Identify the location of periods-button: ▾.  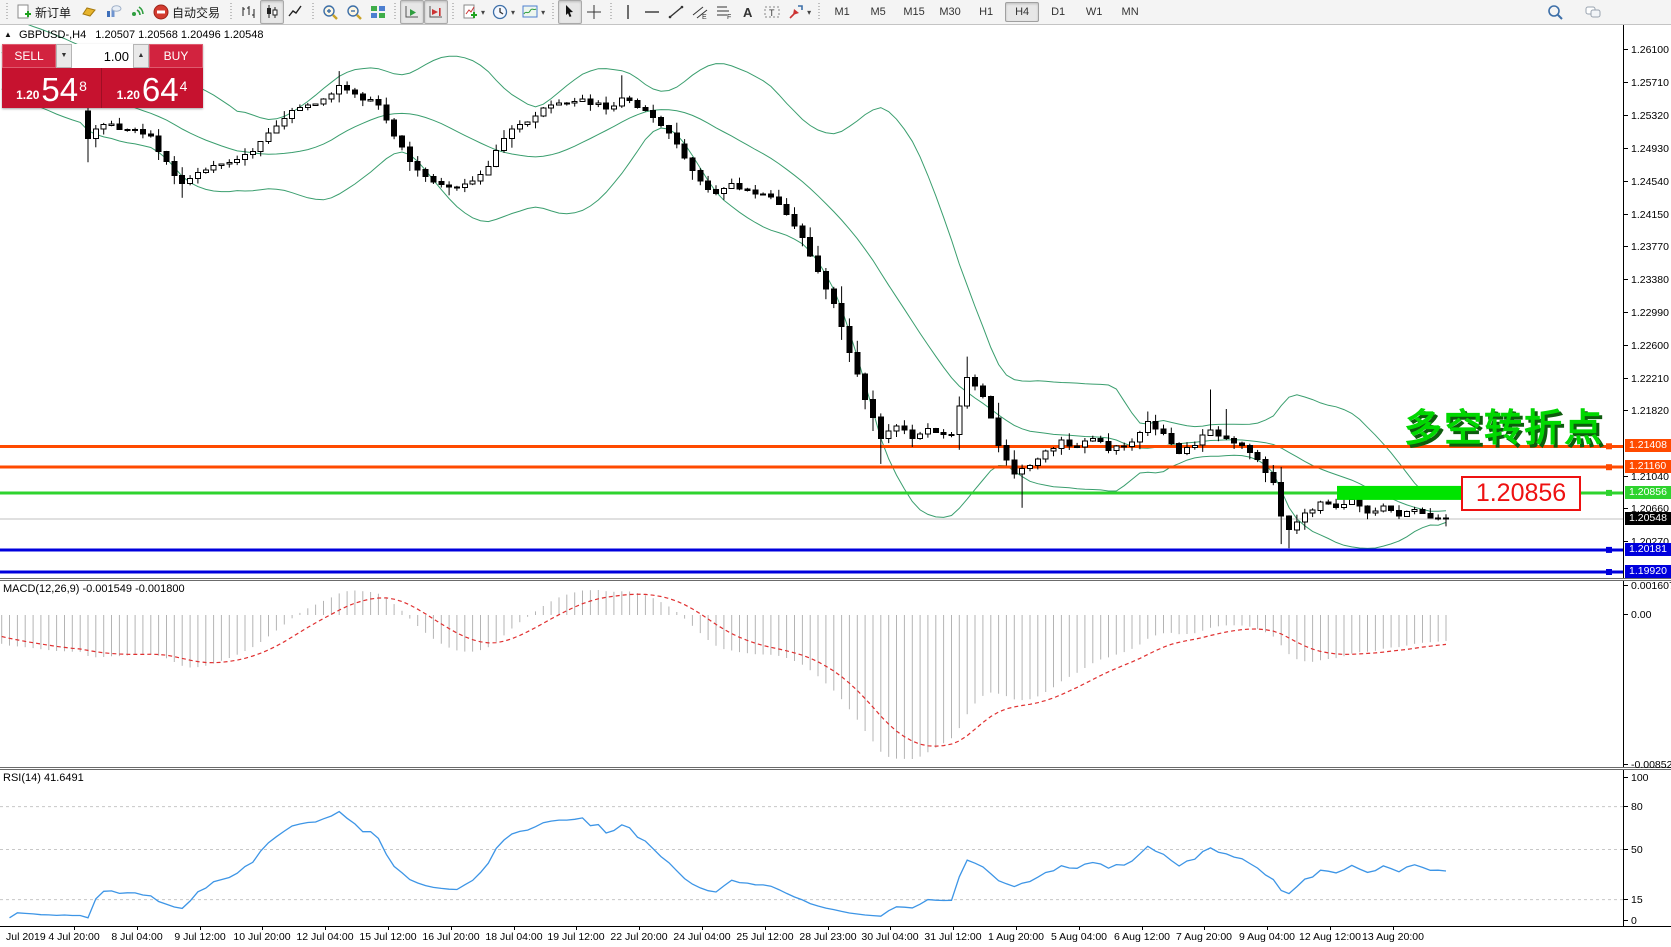
(503, 12).